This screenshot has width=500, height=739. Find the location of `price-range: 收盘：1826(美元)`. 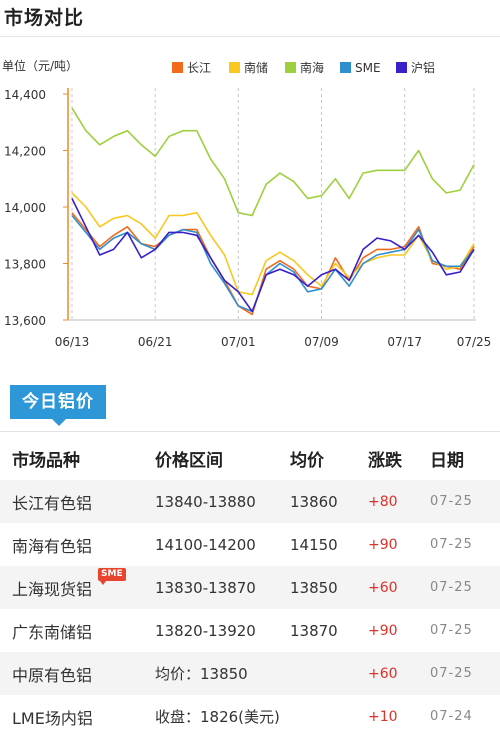

price-range: 收盘：1826(美元) is located at coordinates (217, 717).